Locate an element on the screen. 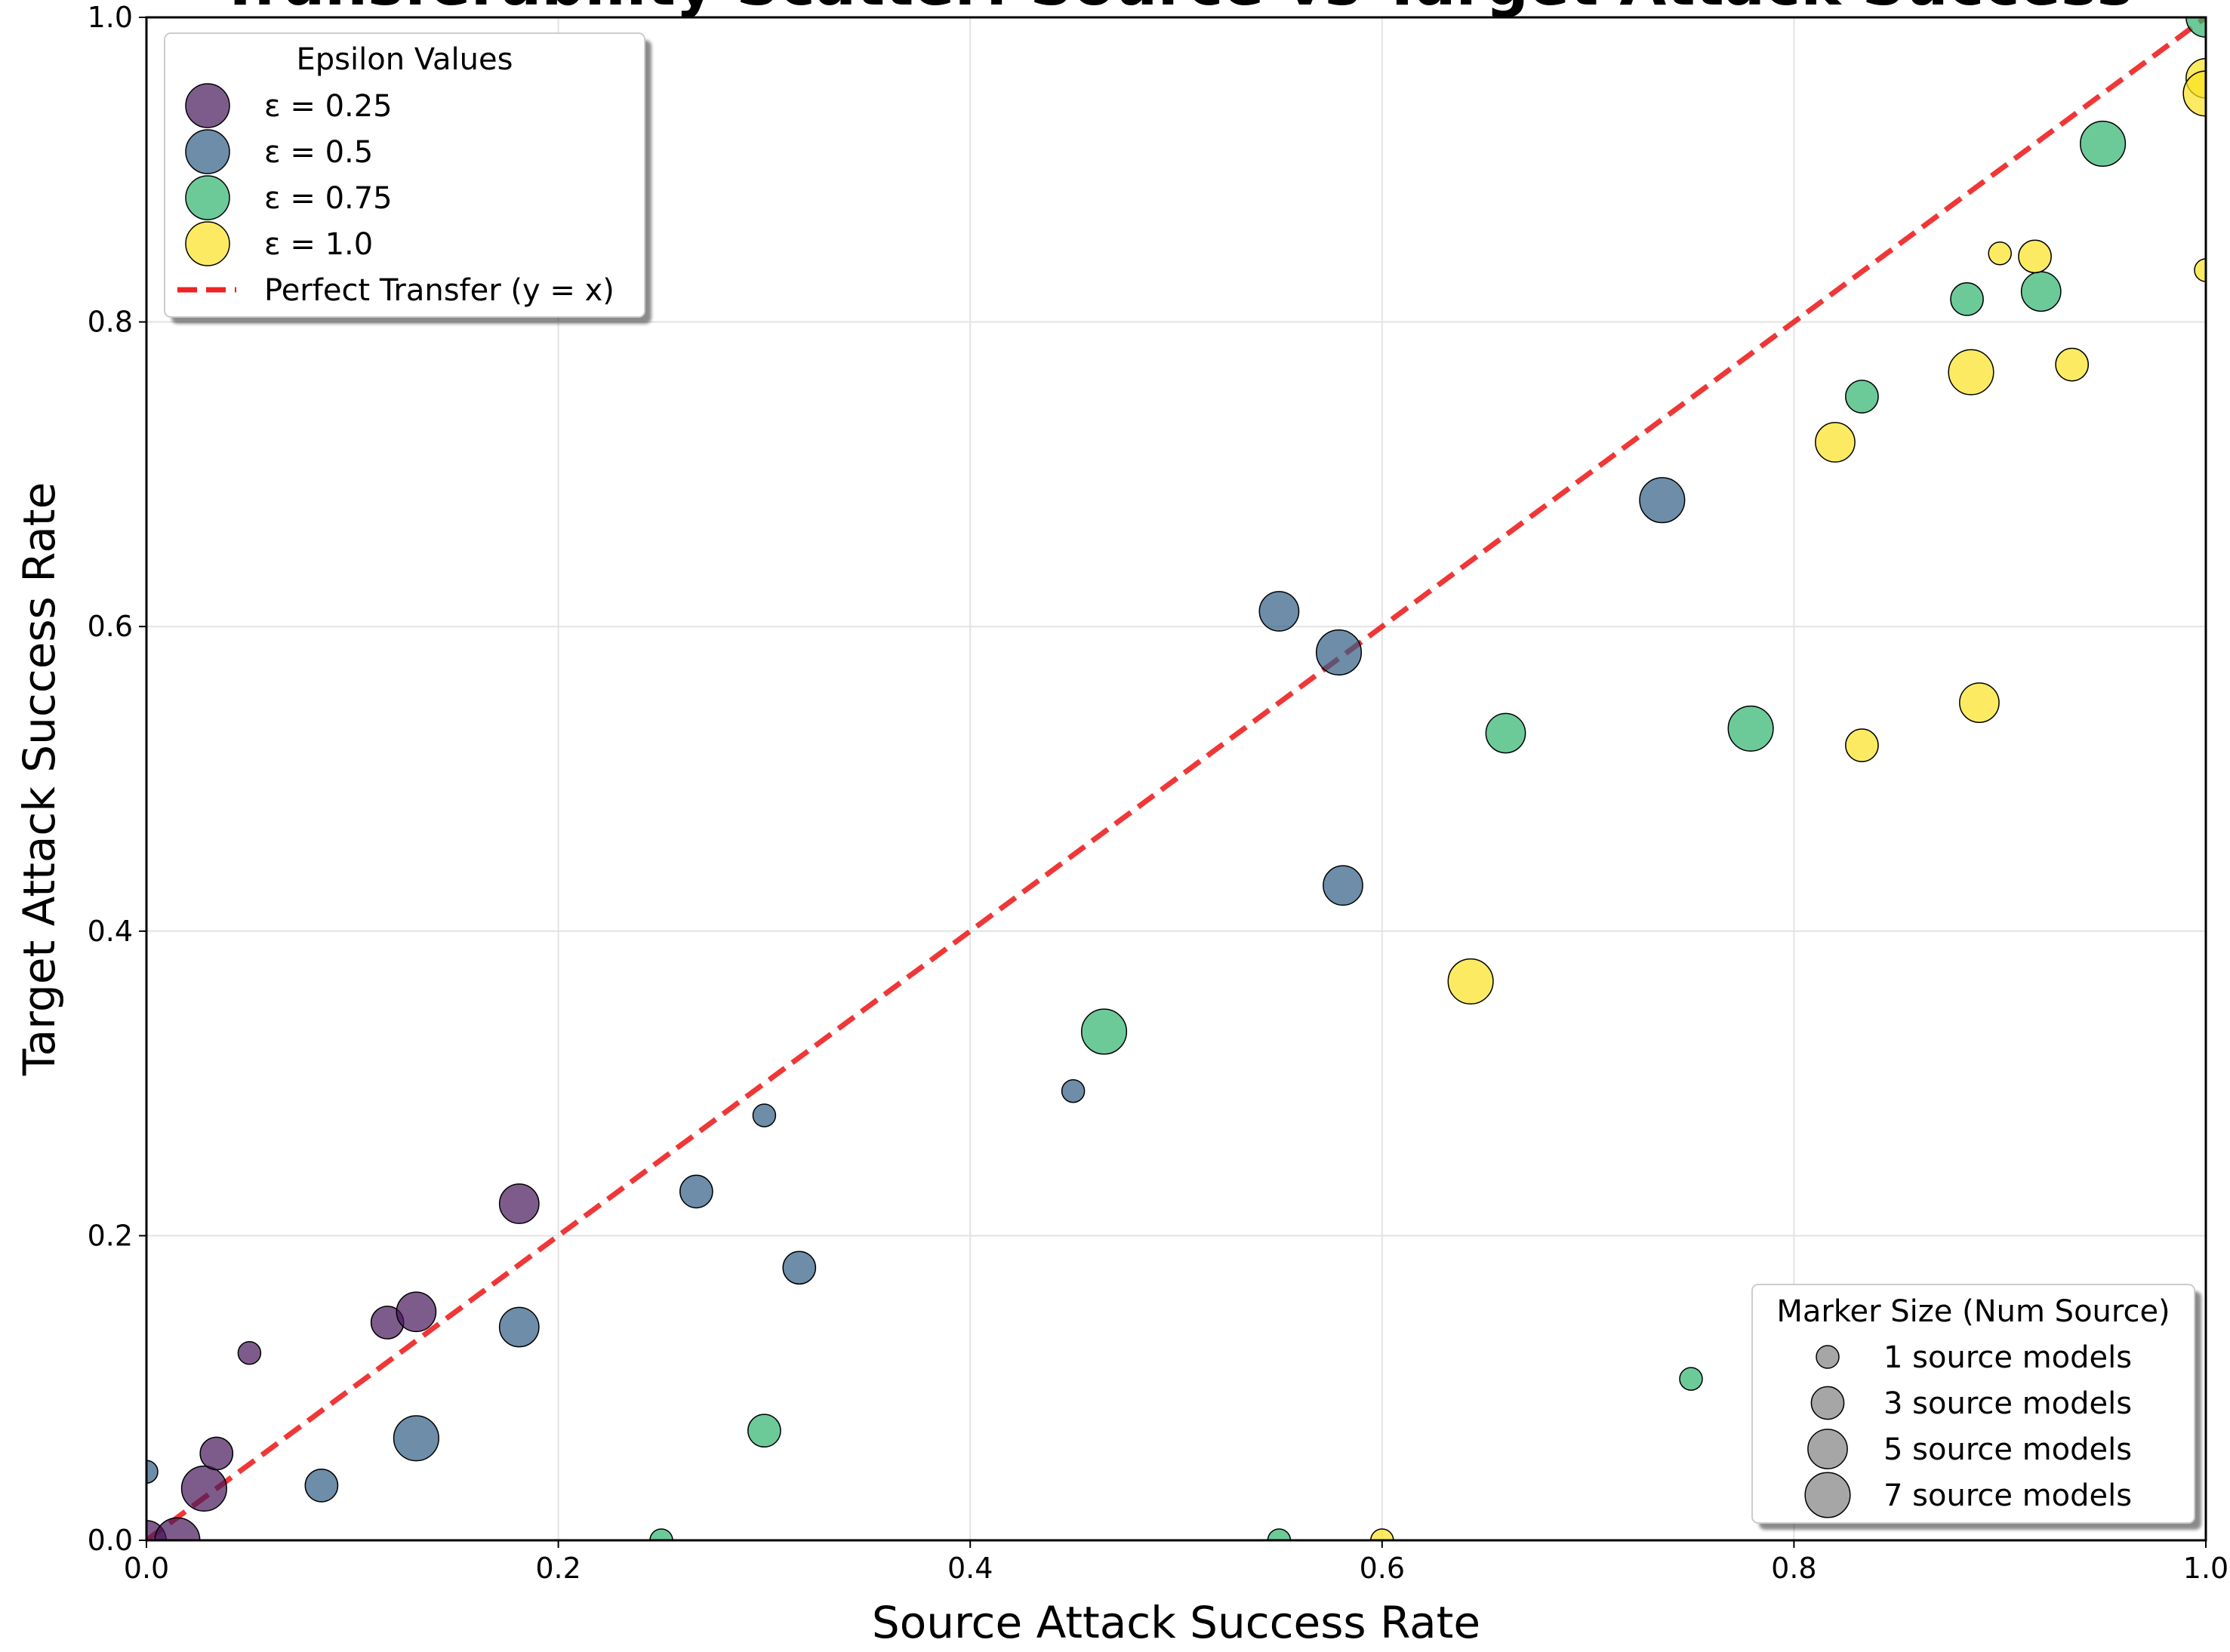  y-tick-label: 0.6 is located at coordinates (111, 626).